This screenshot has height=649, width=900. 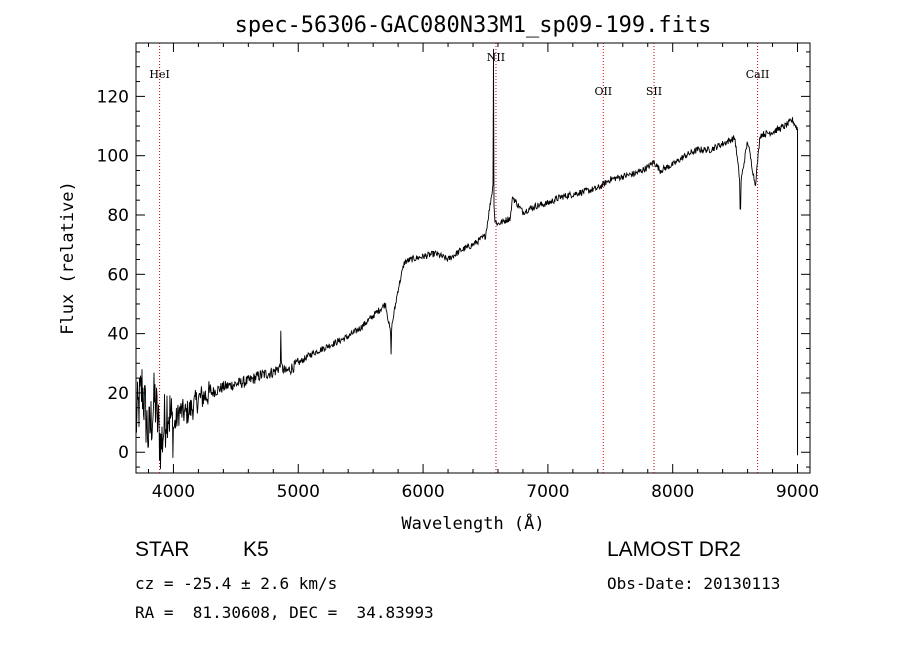 I want to click on x-tick-label-5: 9000, so click(x=797, y=492).